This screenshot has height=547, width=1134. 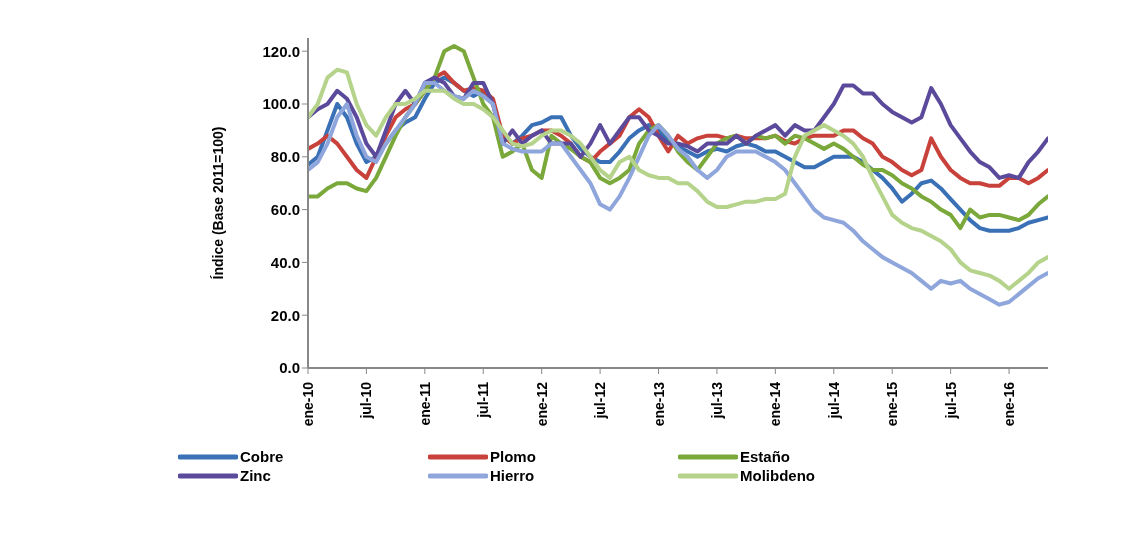 I want to click on legend-label: Plomo, so click(x=513, y=456).